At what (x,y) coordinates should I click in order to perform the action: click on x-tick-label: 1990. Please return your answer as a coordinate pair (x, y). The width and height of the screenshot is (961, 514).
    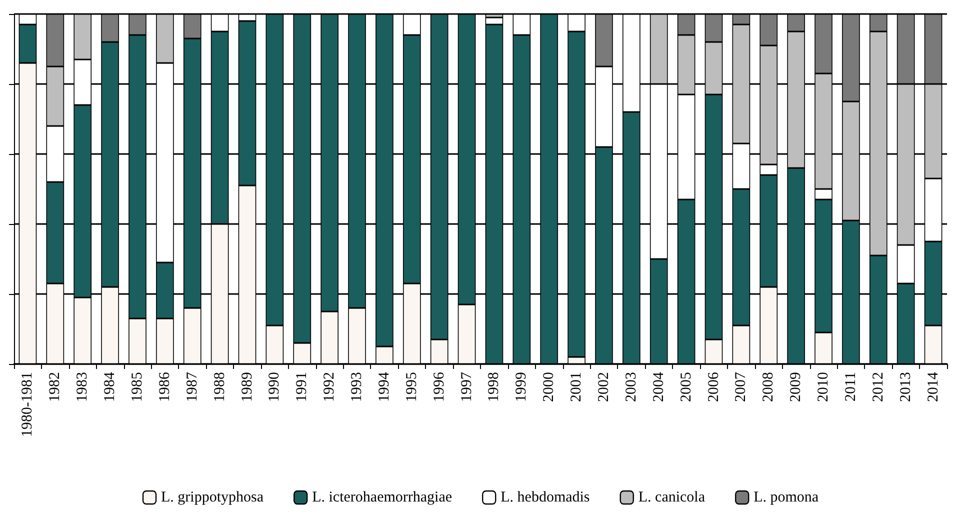
    Looking at the image, I should click on (274, 387).